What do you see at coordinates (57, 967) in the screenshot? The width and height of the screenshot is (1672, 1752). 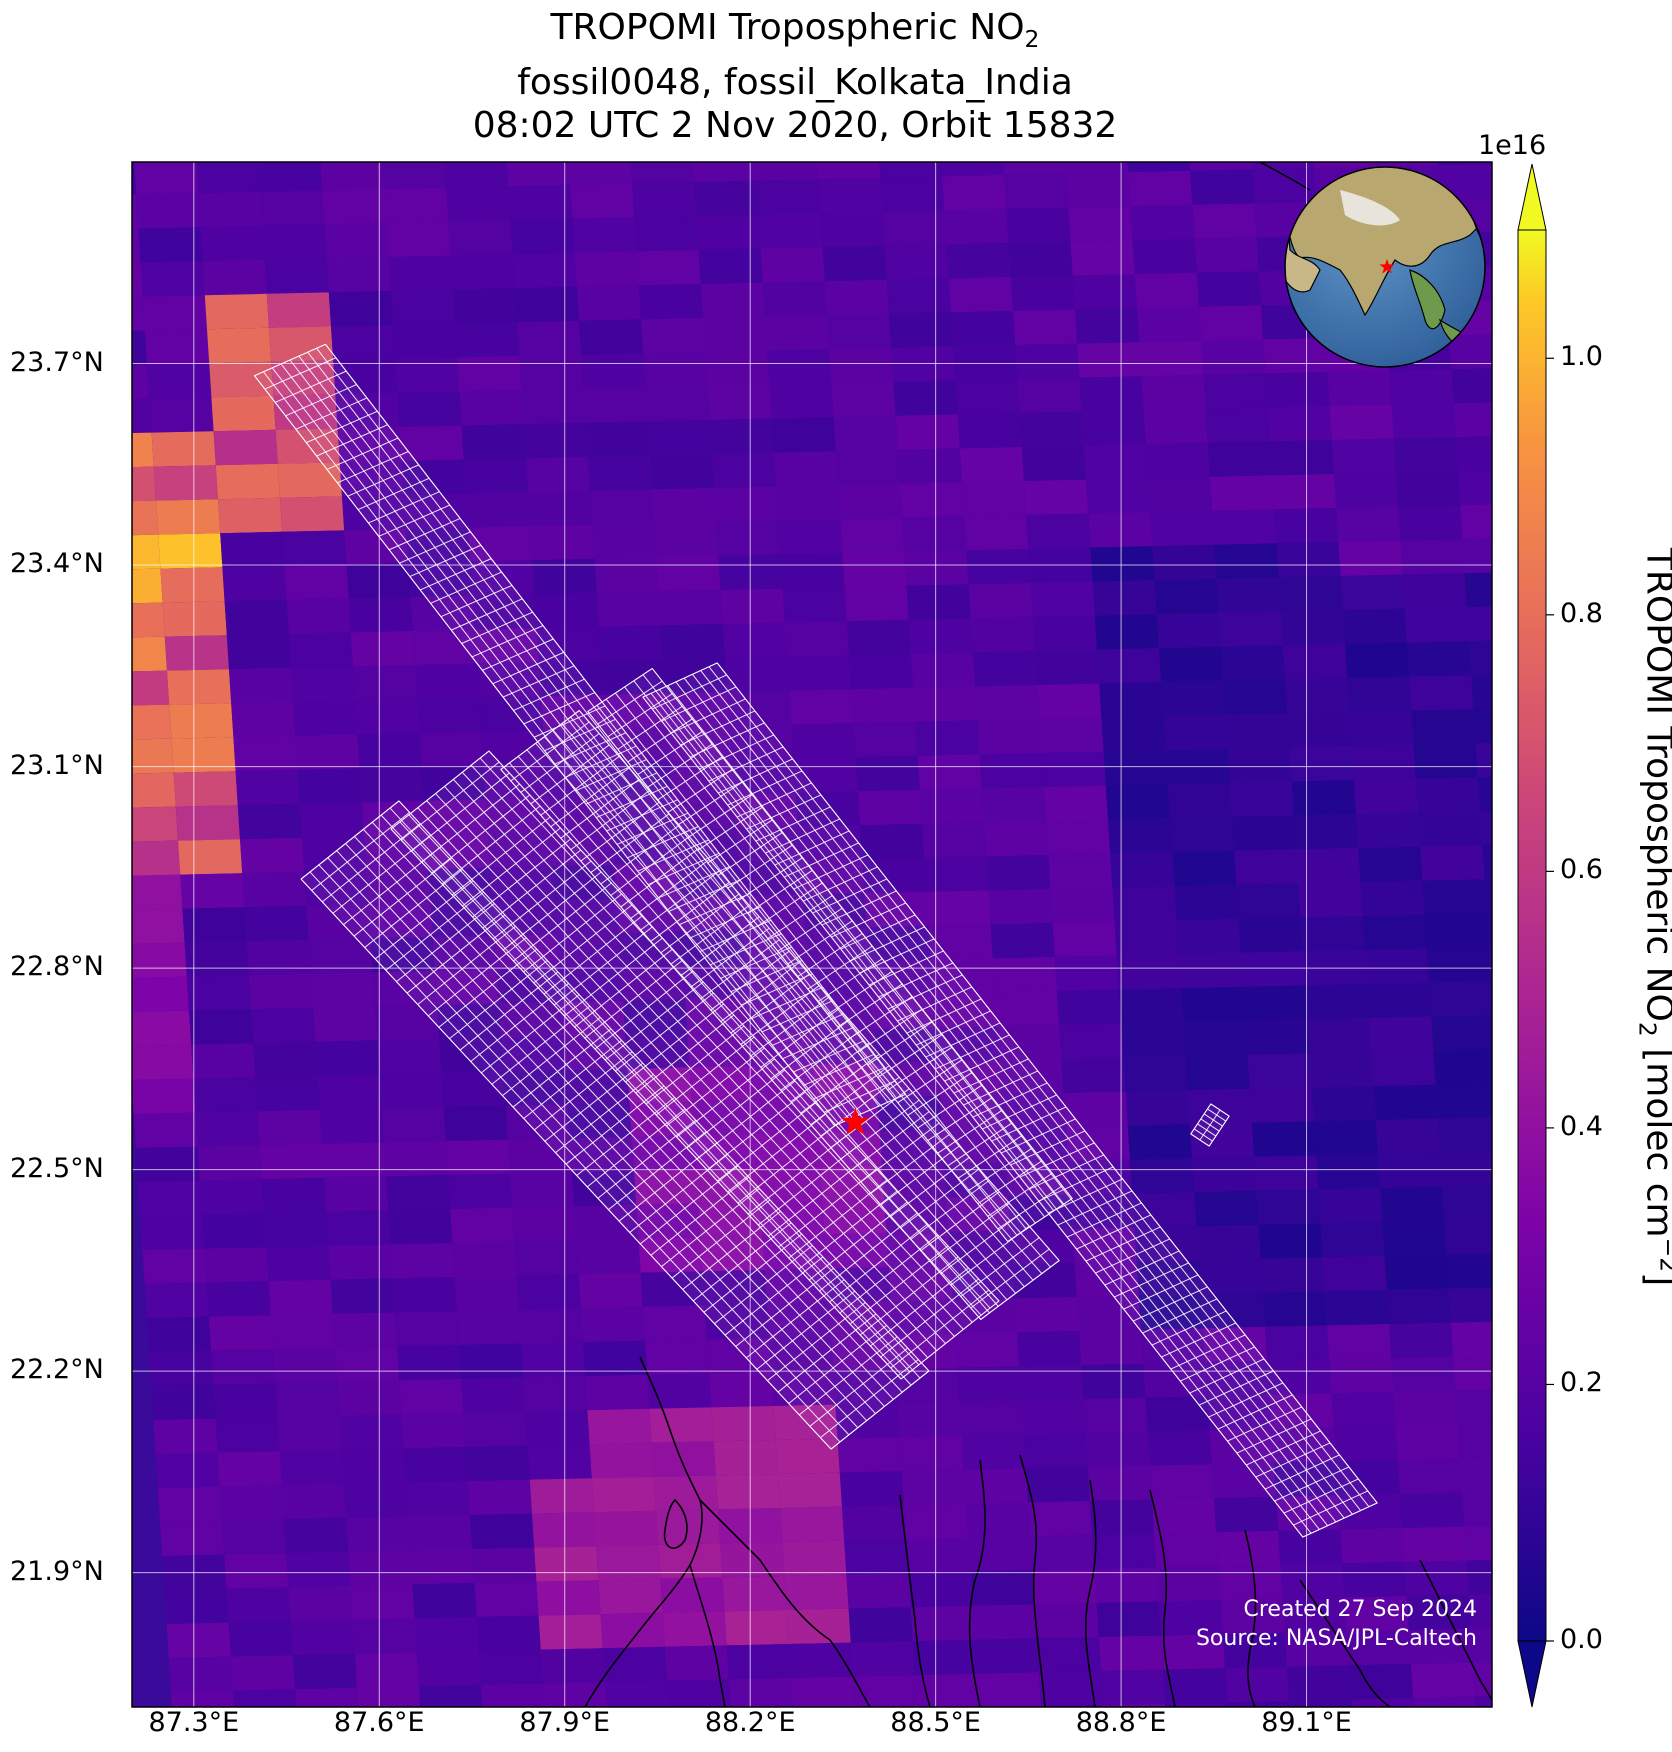 I see `lat-tick-label: 22.8°N` at bounding box center [57, 967].